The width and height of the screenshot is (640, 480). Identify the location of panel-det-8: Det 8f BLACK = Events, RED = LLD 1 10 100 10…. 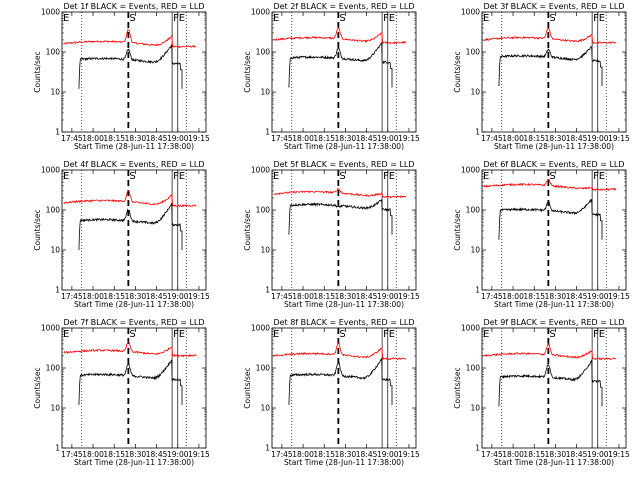
(331, 392).